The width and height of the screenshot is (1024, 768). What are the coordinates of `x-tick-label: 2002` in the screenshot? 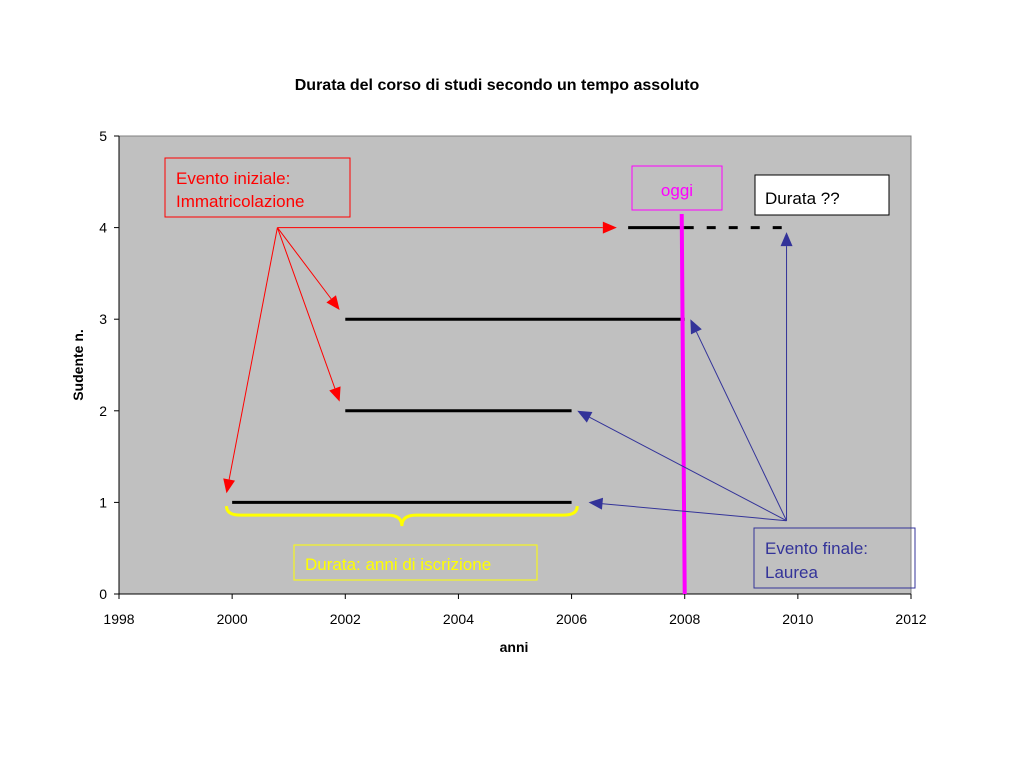 It's located at (345, 619).